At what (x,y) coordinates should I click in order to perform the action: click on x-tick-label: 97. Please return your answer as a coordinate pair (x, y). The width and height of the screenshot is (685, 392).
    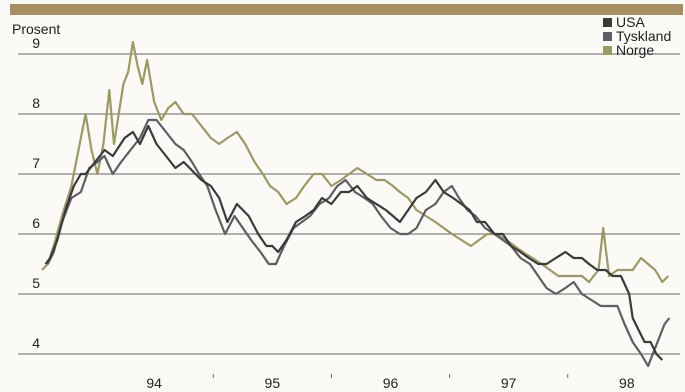
    Looking at the image, I should click on (509, 383).